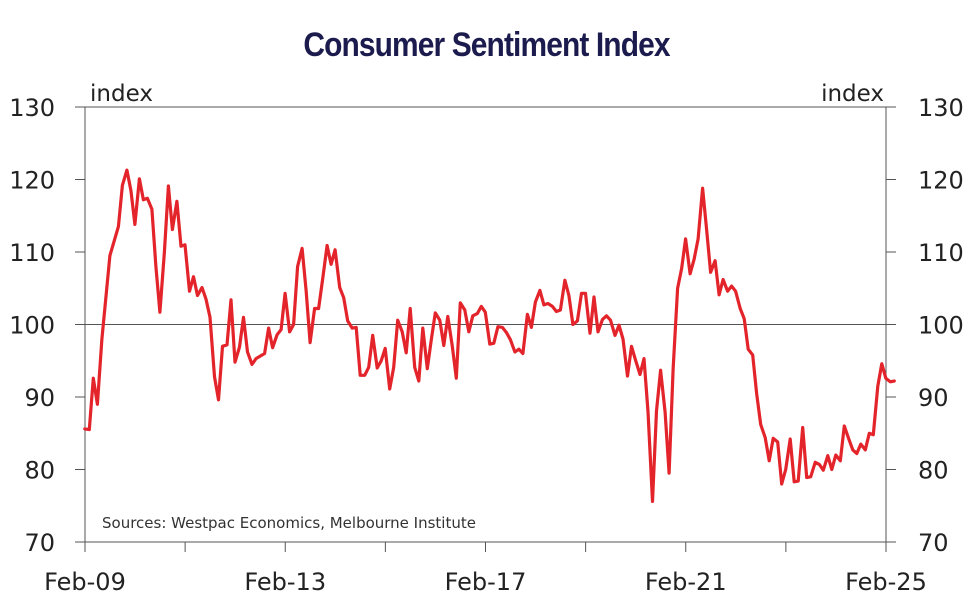  Describe the element at coordinates (32, 108) in the screenshot. I see `y-tick-label-left: 130` at that location.